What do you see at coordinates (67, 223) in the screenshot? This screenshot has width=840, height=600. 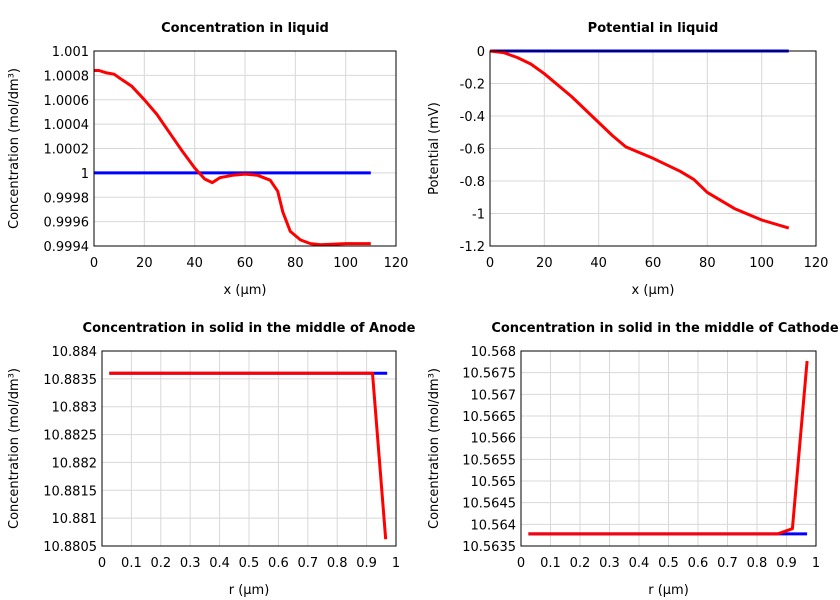 I see `y-tick-label: 0.9996` at bounding box center [67, 223].